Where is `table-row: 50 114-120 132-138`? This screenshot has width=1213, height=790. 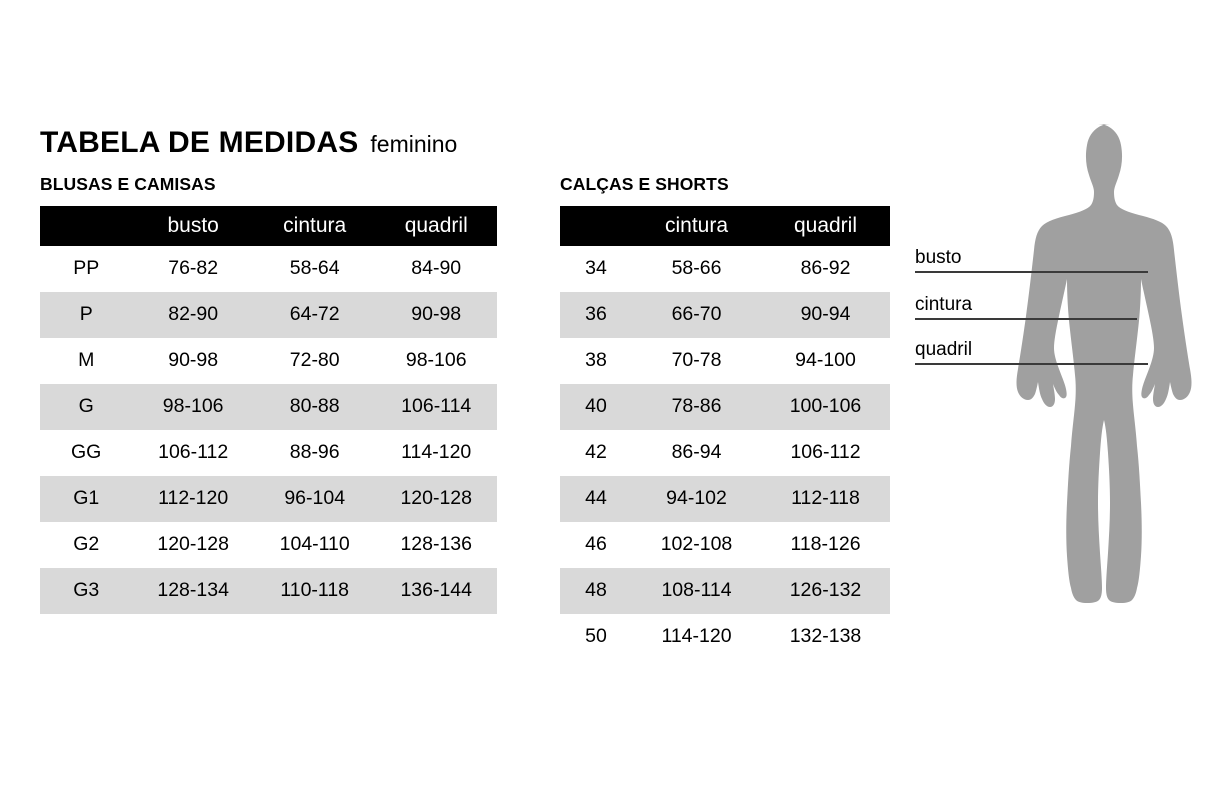
table-row: 50 114-120 132-138 is located at coordinates (725, 637).